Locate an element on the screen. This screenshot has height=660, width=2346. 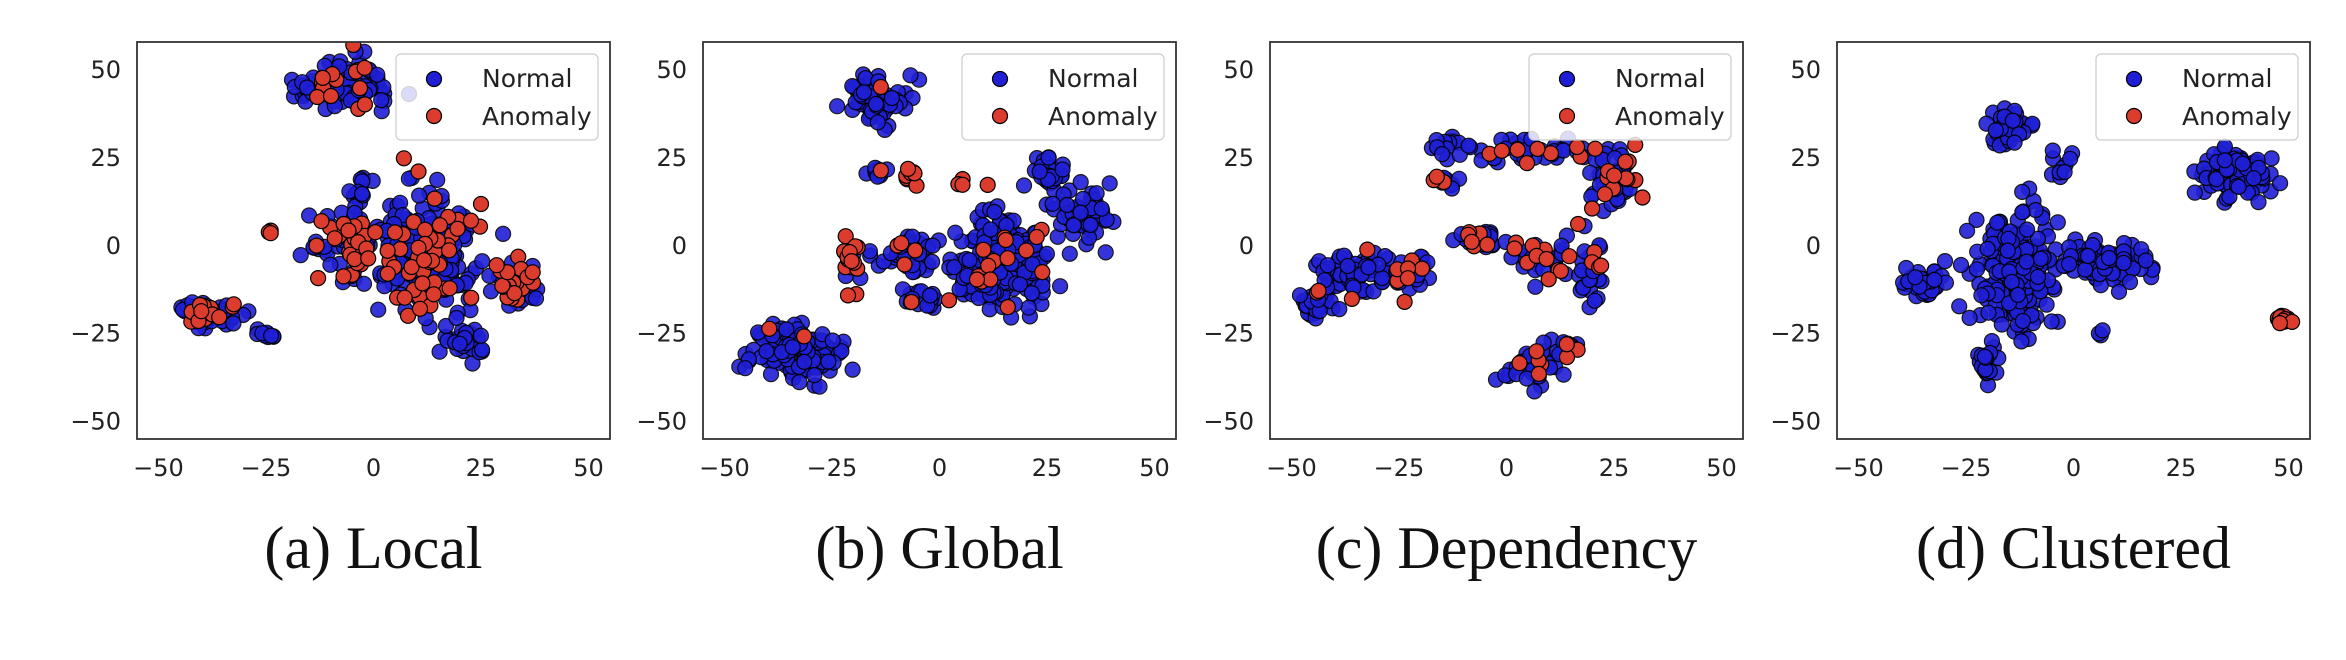
y-tick-label: −50 is located at coordinates (95, 421).